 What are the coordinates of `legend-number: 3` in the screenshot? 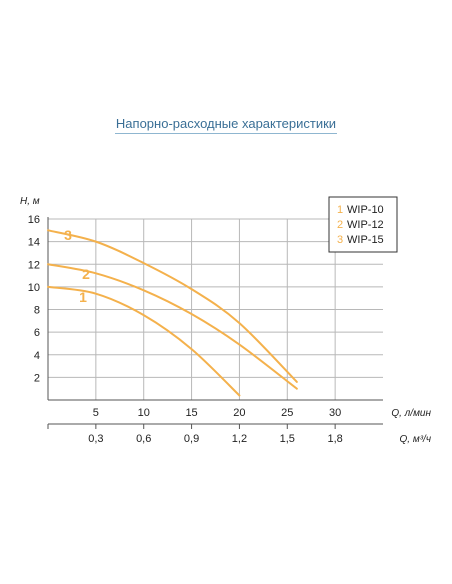 It's located at (340, 240).